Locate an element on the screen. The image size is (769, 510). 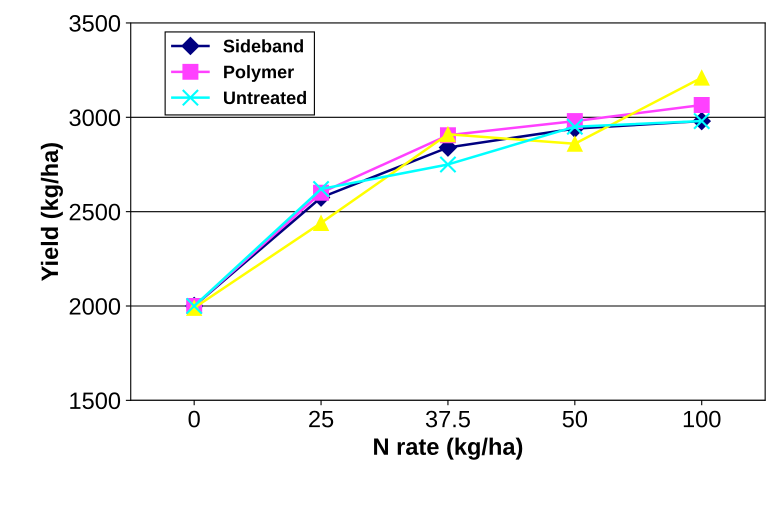
legend-label: Polymer is located at coordinates (259, 73).